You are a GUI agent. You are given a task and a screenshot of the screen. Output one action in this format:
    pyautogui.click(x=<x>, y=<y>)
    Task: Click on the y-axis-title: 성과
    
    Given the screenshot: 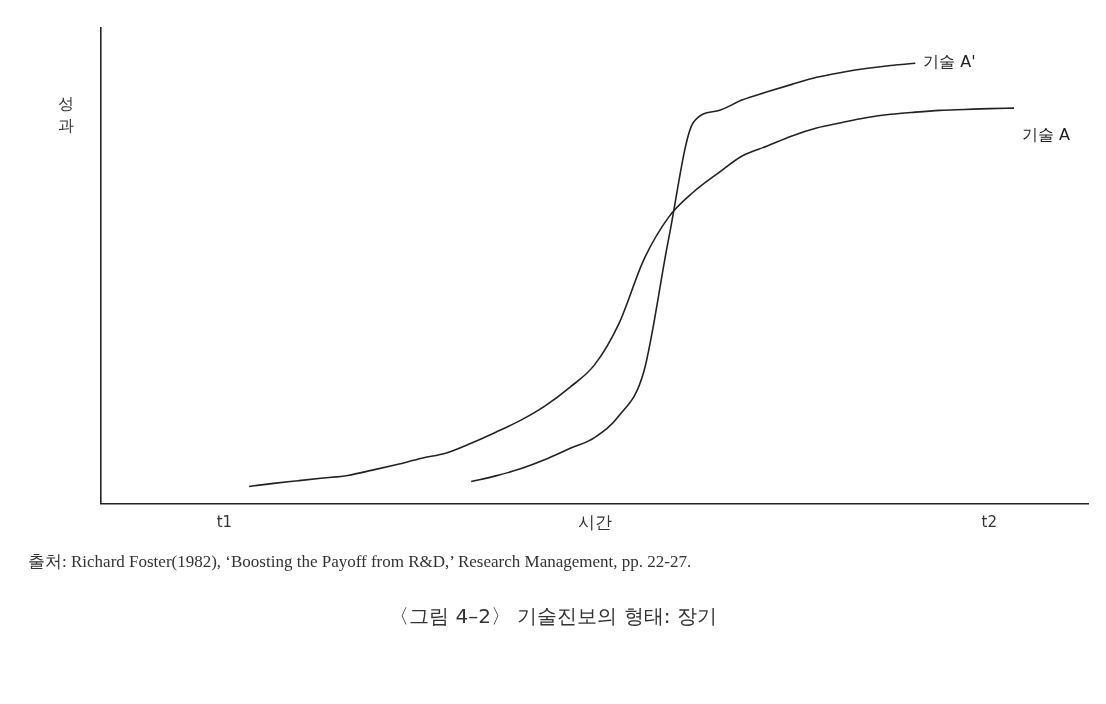 What is the action you would take?
    pyautogui.click(x=66, y=115)
    